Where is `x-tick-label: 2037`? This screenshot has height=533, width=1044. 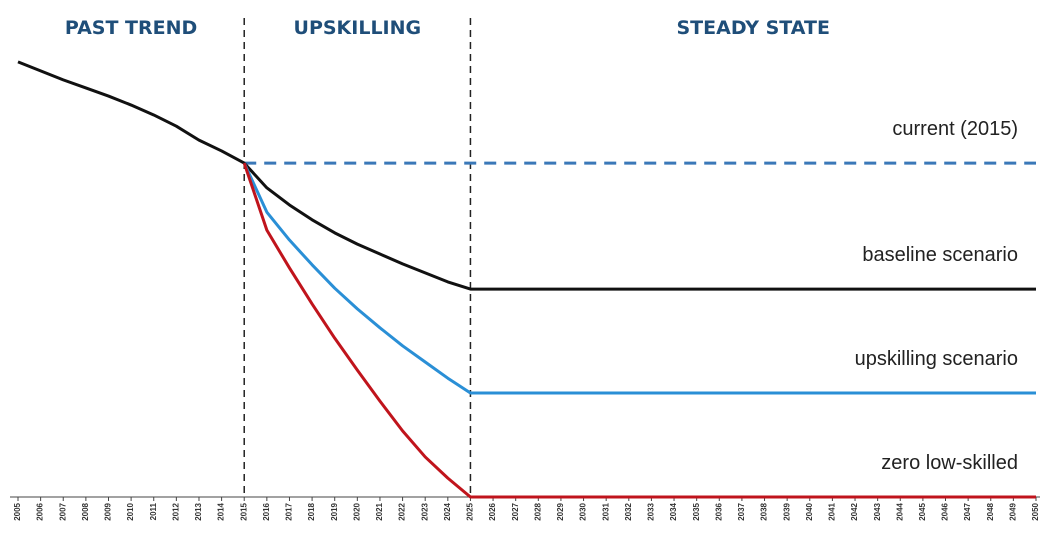
x-tick-label: 2037 is located at coordinates (741, 511).